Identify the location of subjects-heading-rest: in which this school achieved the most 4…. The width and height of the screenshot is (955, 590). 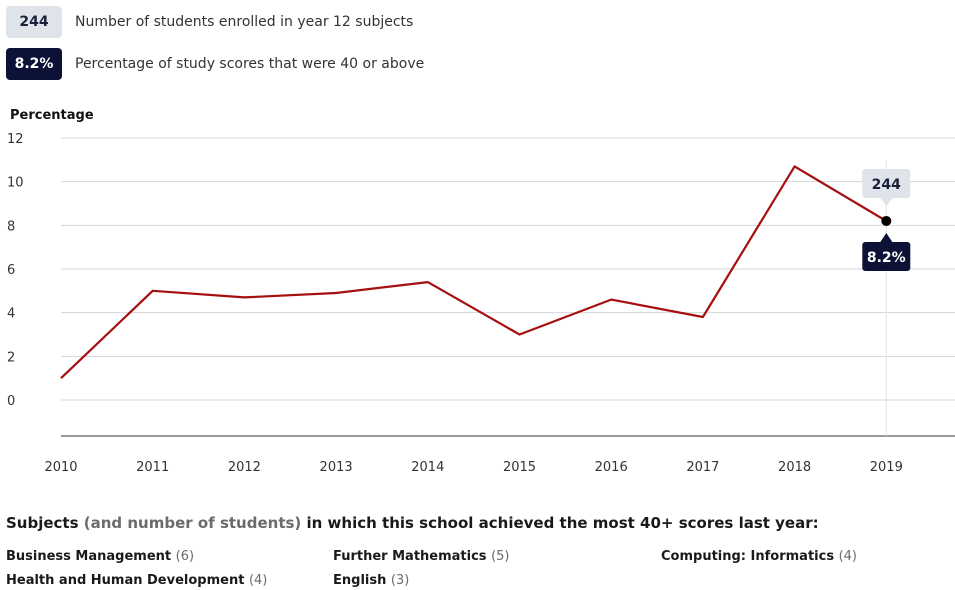
(562, 523).